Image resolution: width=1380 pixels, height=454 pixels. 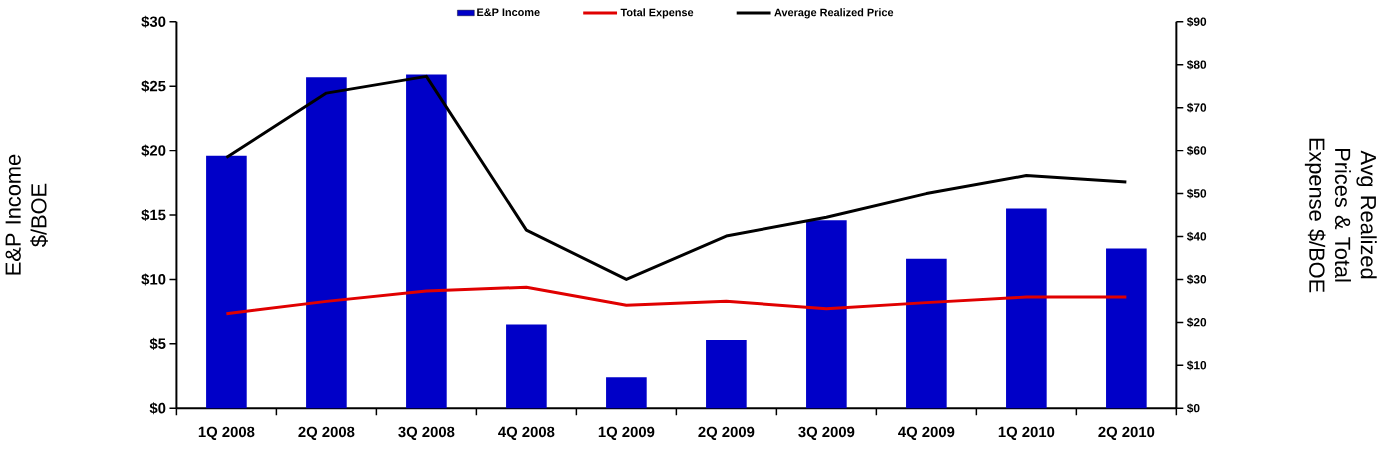 I want to click on x-tick-label: 1Q 2009, so click(x=626, y=433).